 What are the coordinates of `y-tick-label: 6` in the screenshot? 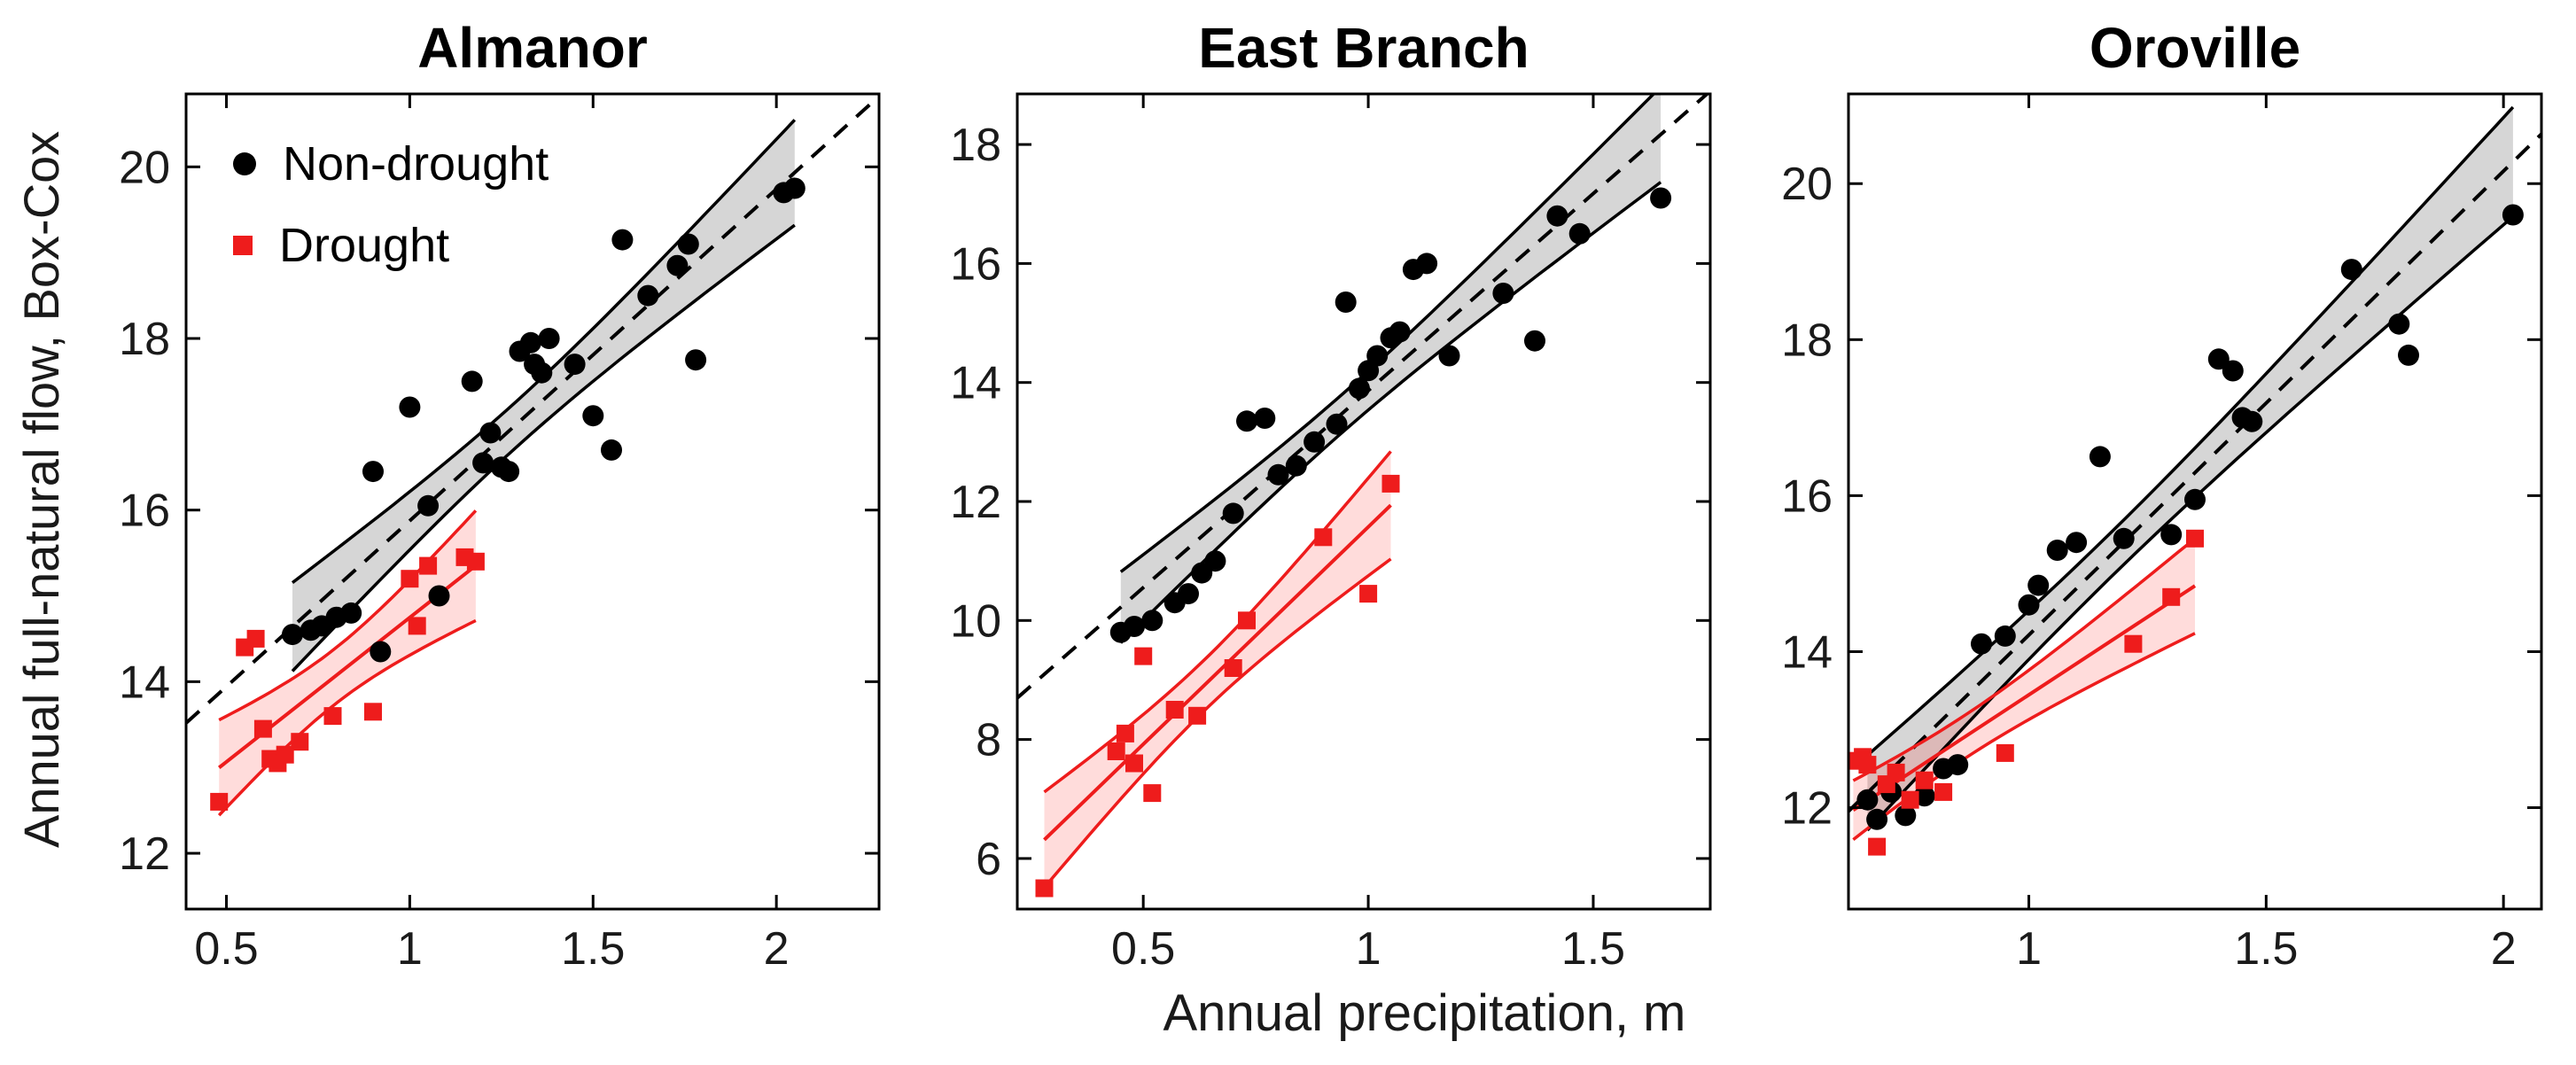 It's located at (988, 859).